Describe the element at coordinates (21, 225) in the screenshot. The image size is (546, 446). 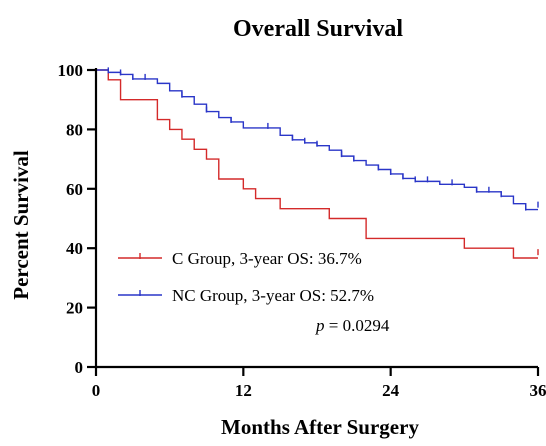
I see `y-axis-label: Percent Survival` at that location.